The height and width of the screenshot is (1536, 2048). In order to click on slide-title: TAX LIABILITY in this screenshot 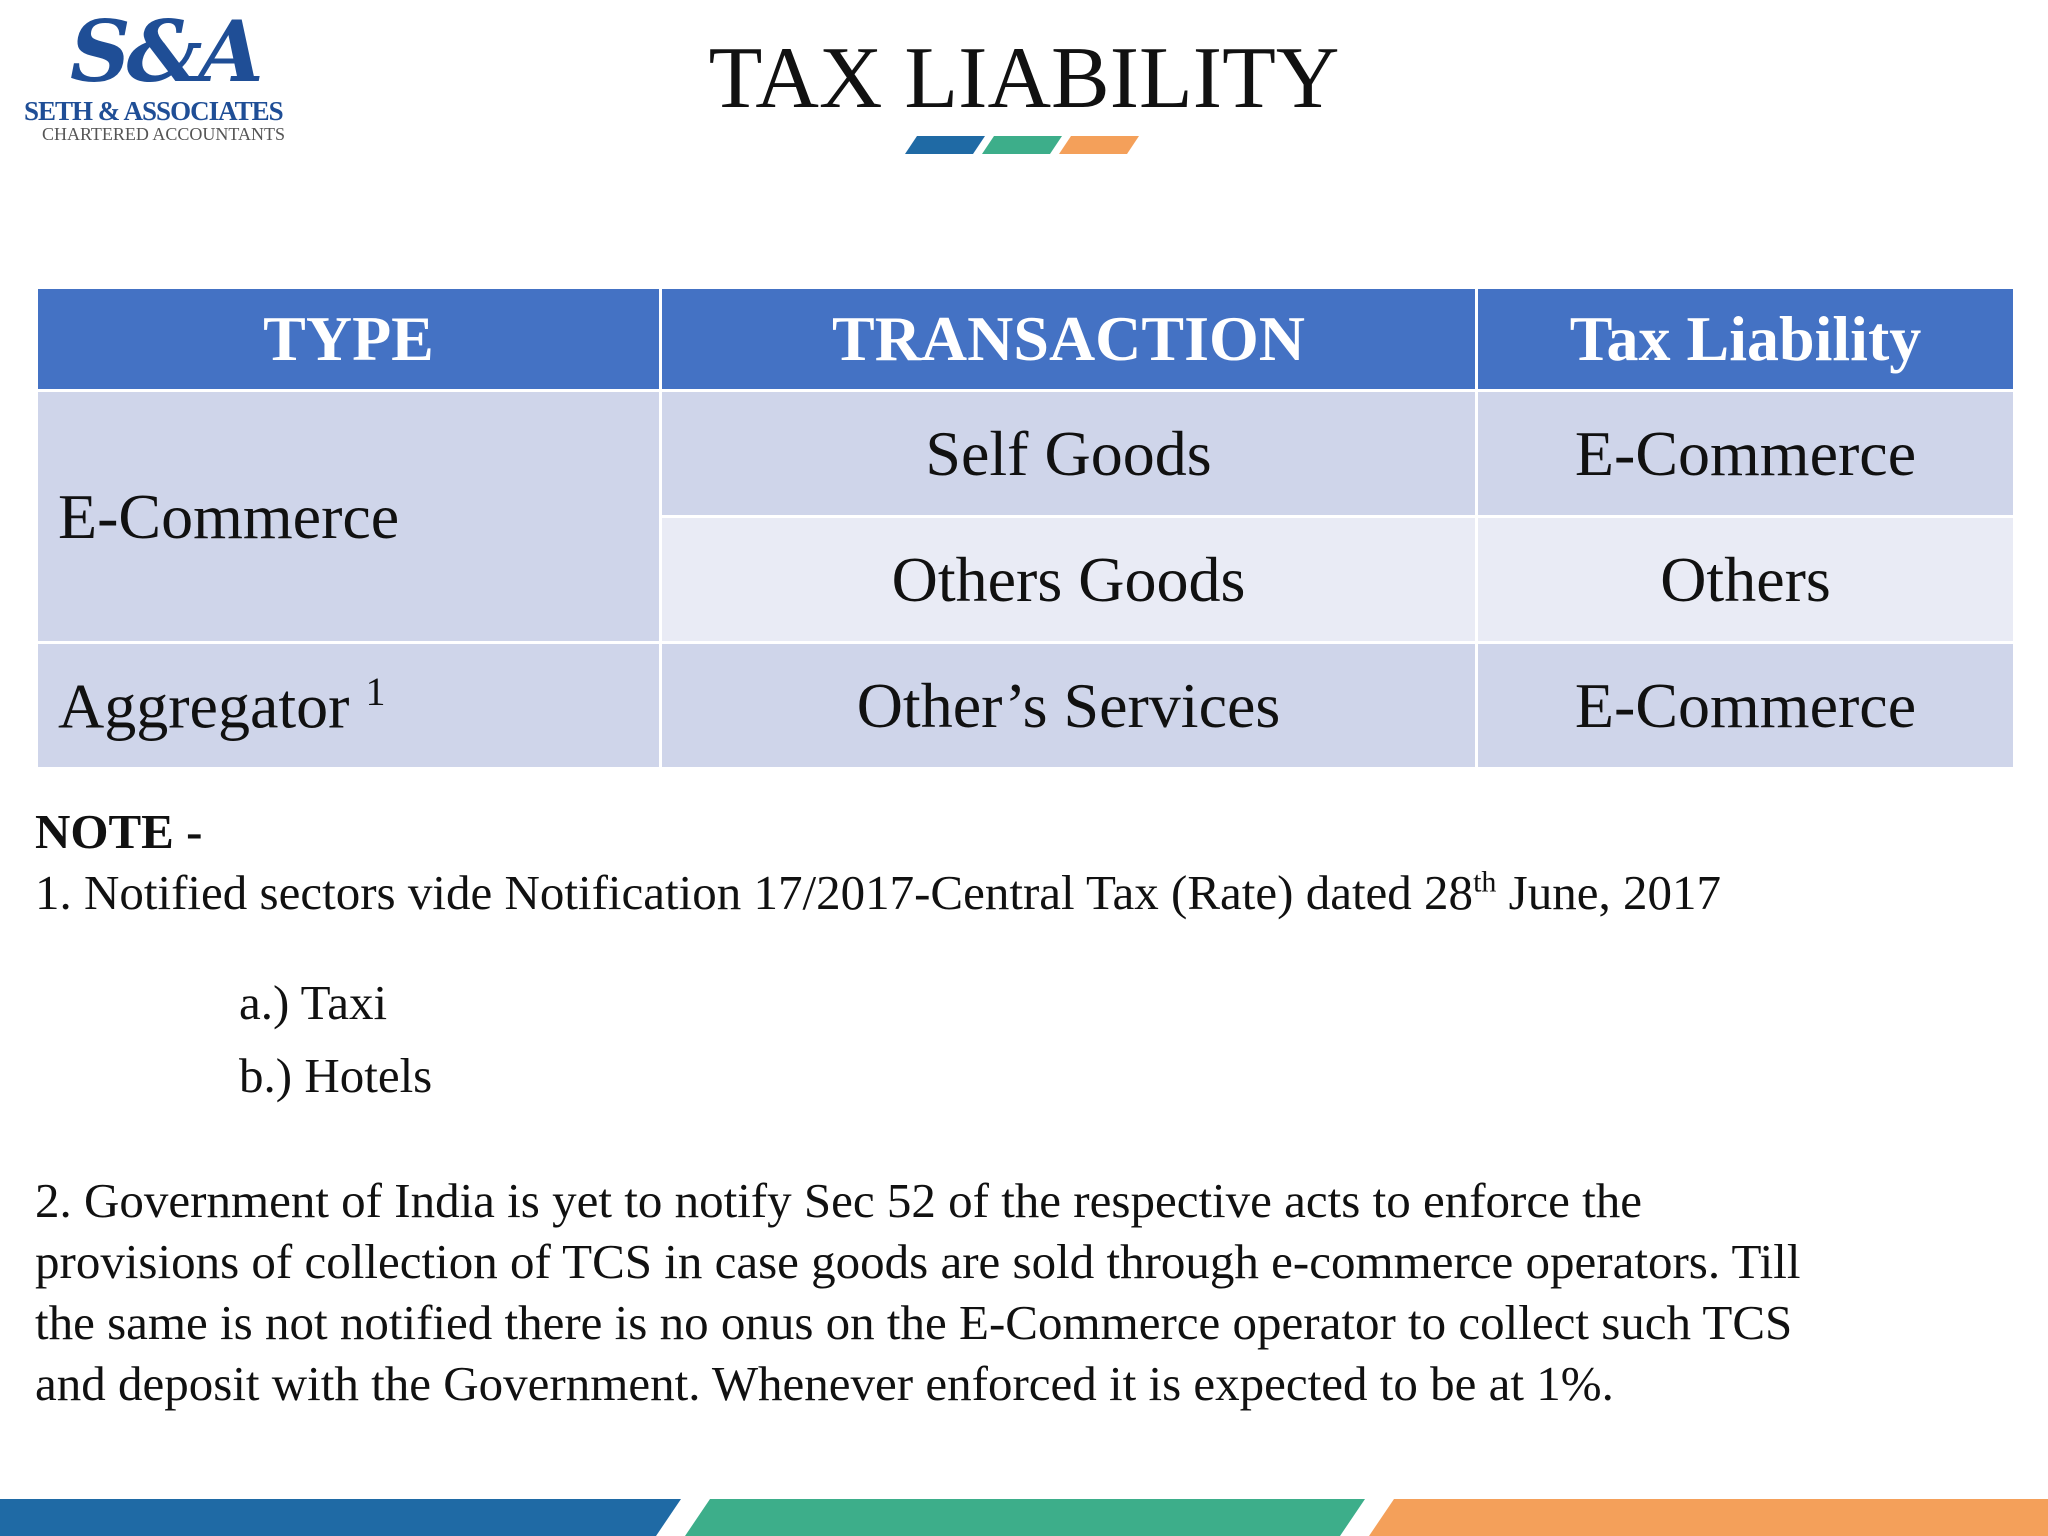, I will do `click(1024, 78)`.